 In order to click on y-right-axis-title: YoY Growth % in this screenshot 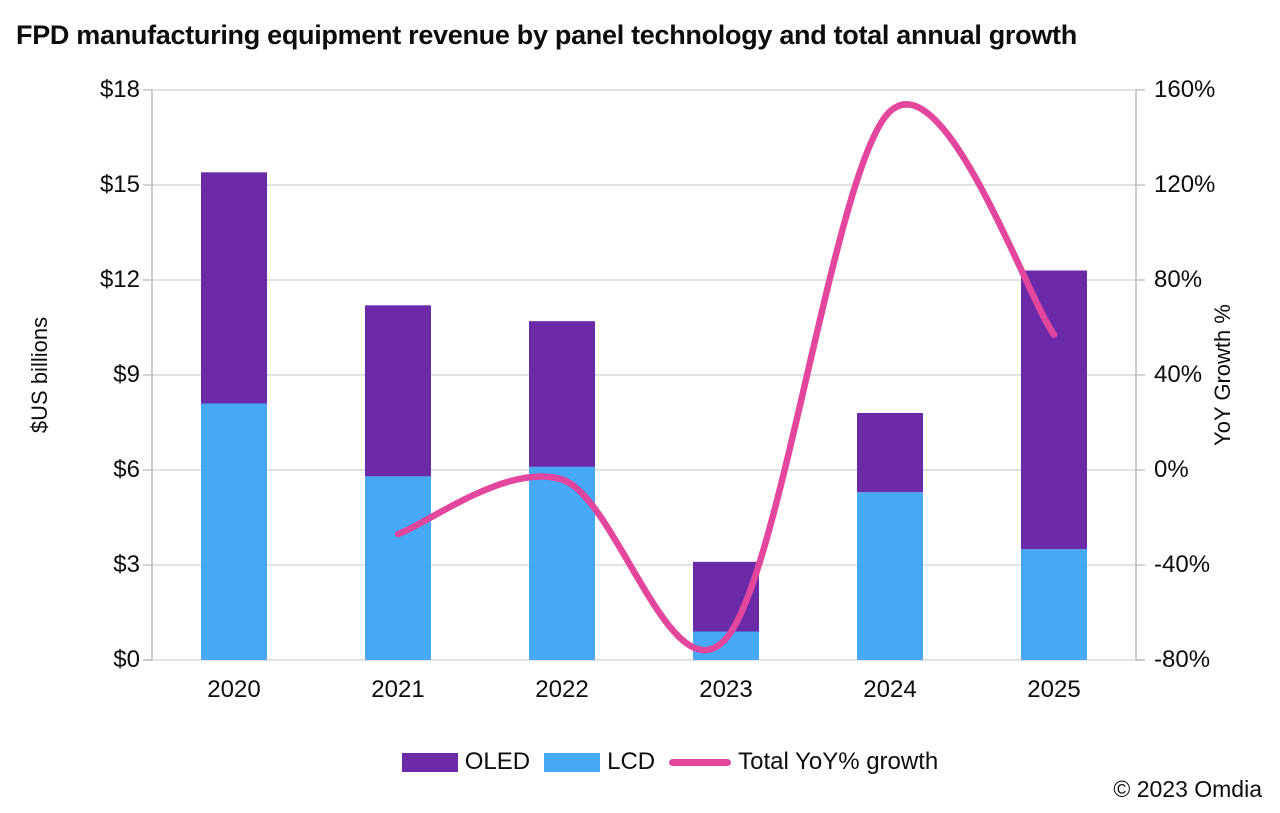, I will do `click(1222, 375)`.